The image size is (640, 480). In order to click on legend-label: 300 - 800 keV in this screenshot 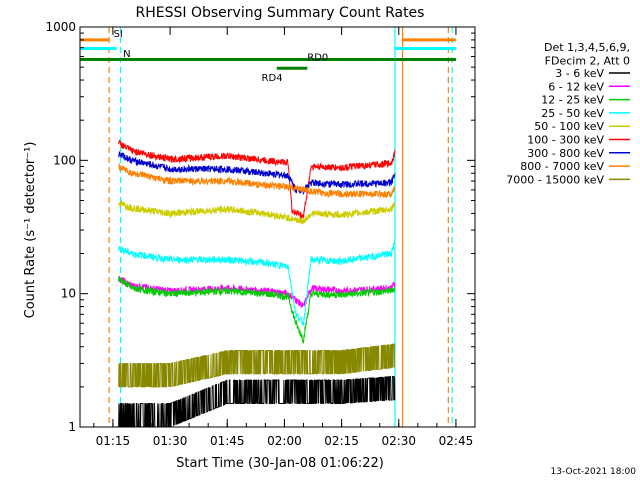, I will do `click(565, 153)`.